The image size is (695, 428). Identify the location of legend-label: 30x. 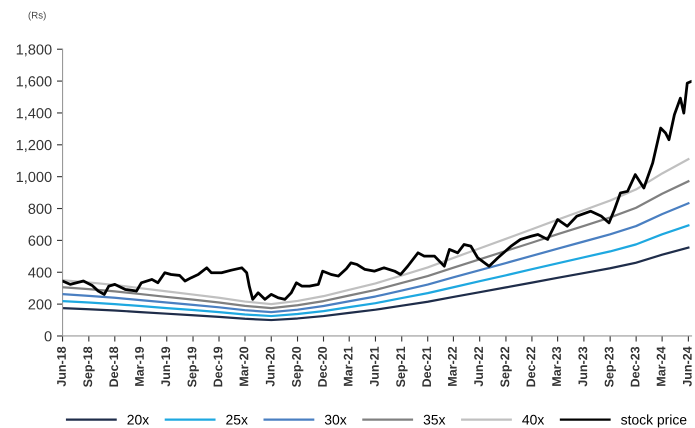
(335, 419).